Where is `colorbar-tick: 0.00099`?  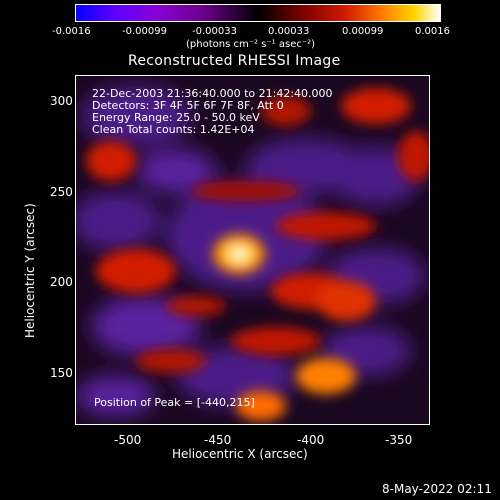 colorbar-tick: 0.00099 is located at coordinates (363, 31).